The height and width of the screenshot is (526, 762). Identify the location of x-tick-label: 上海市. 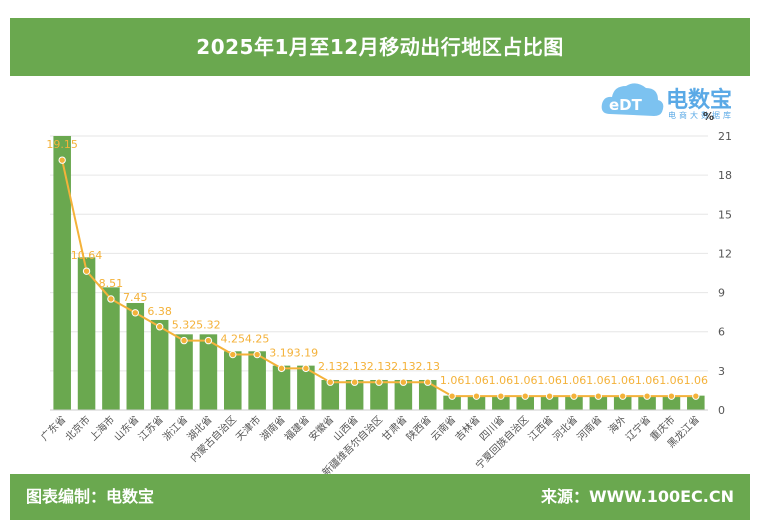
(102, 428).